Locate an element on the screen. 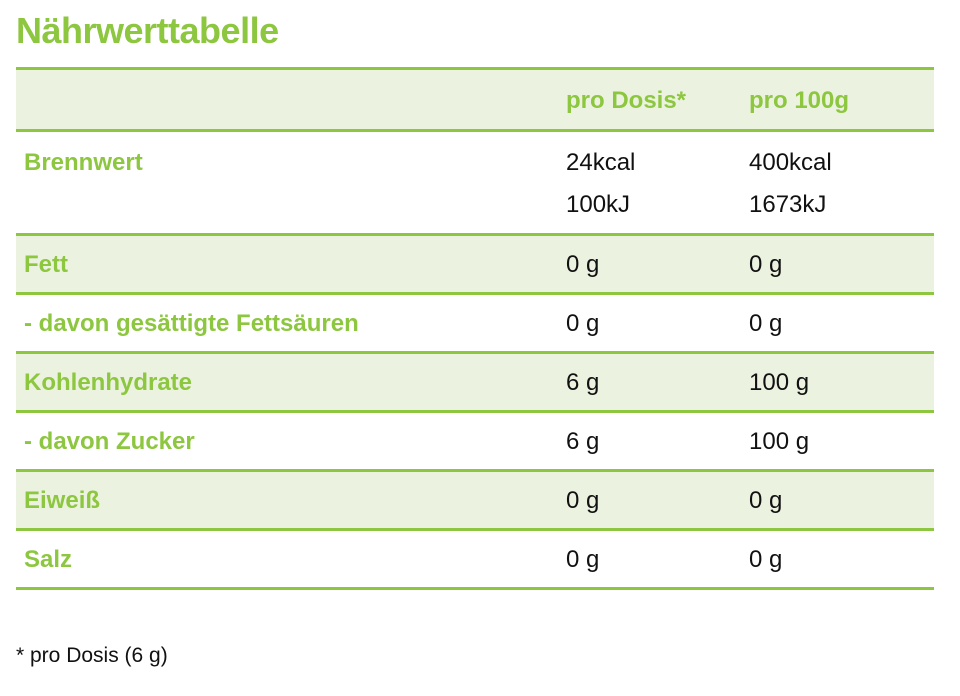  header-per-dose: pro Dosis* is located at coordinates (626, 100).